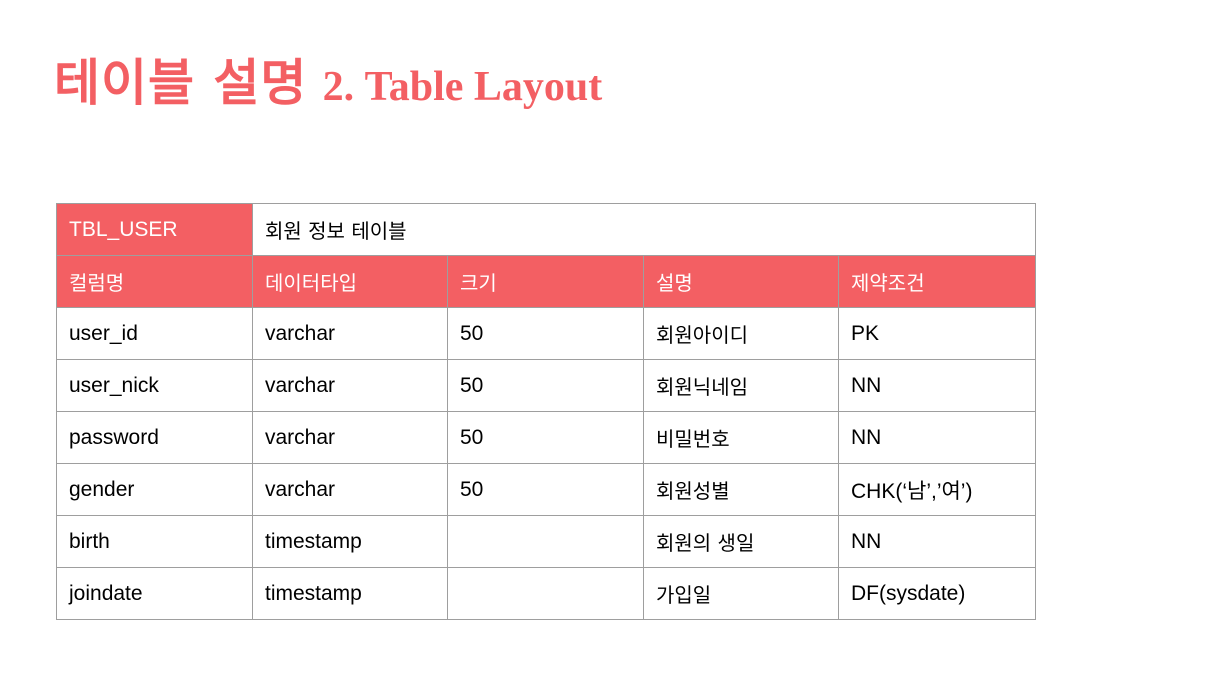  I want to click on cell-column-name: birth, so click(154, 541).